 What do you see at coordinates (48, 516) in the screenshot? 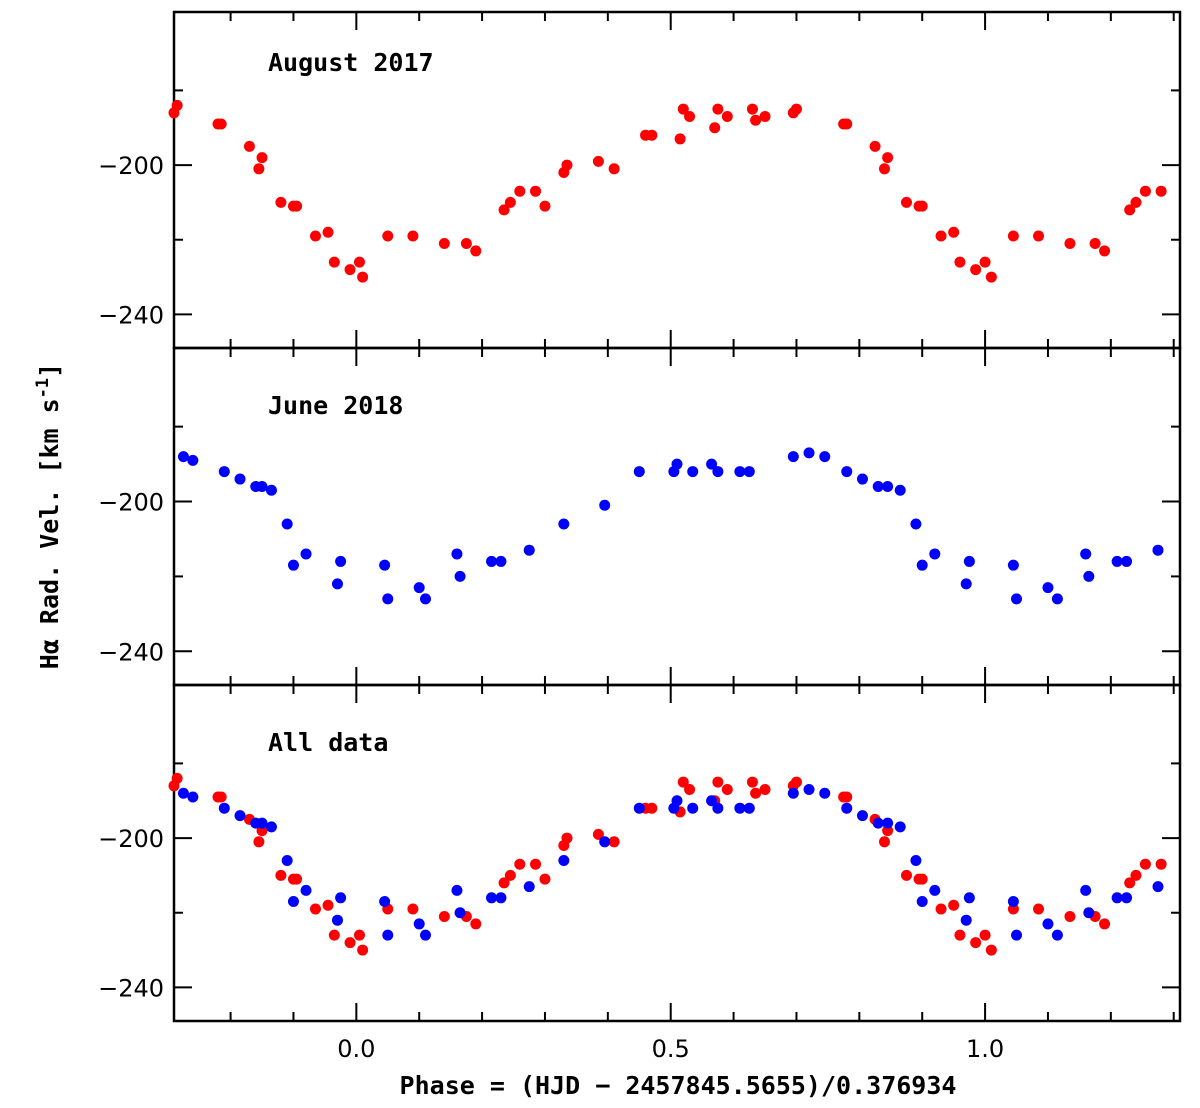
I see `y-axis-label: Hα Rad. Vel. [km s-1]` at bounding box center [48, 516].